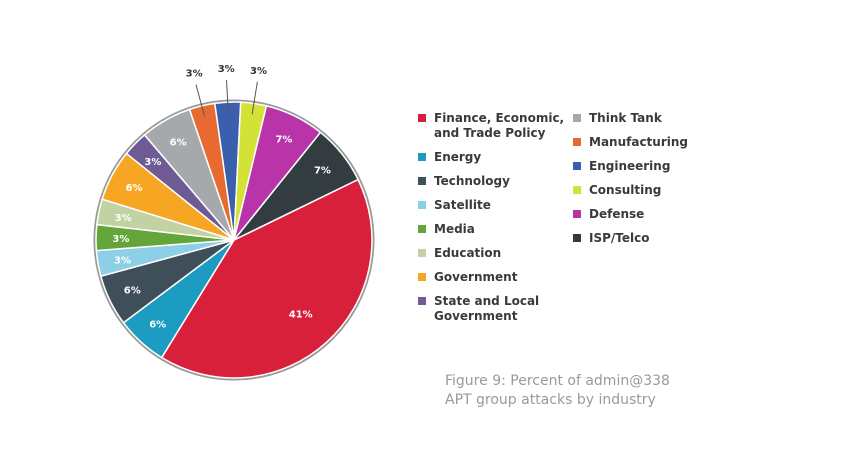  Describe the element at coordinates (157, 325) in the screenshot. I see `slice-label-energy: 6%` at that location.